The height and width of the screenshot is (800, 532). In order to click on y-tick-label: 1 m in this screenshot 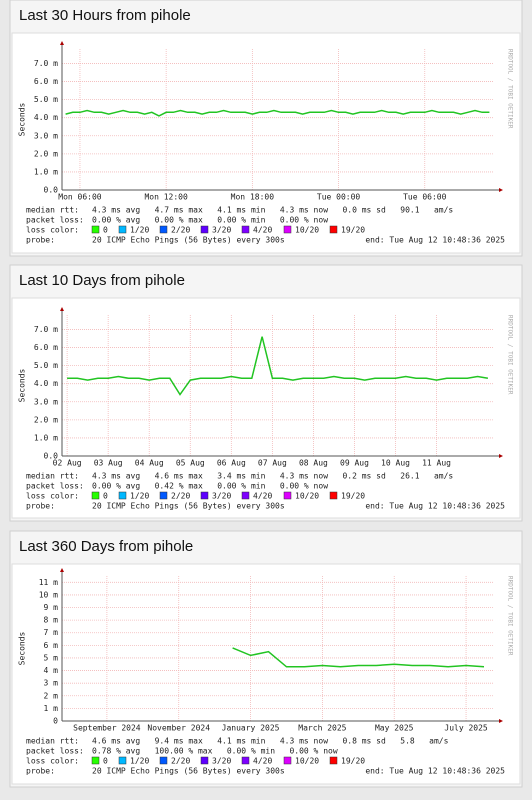, I will do `click(51, 708)`.